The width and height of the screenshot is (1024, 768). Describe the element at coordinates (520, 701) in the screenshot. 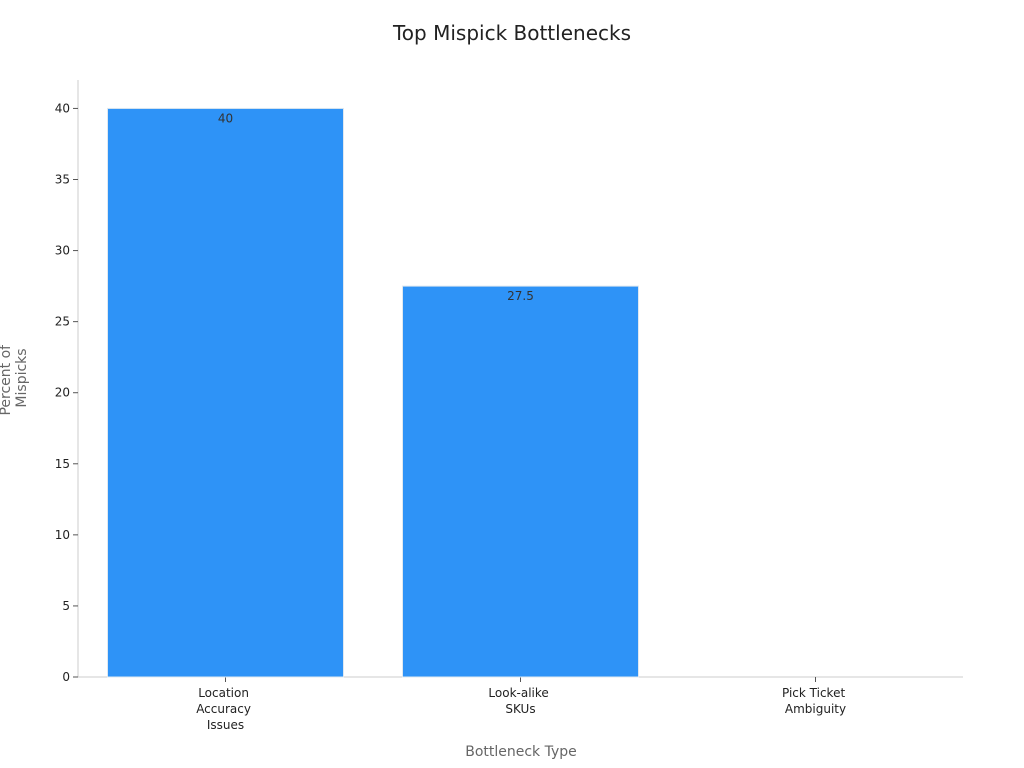

I see `x-tick-label: Look-alike SKUs` at that location.